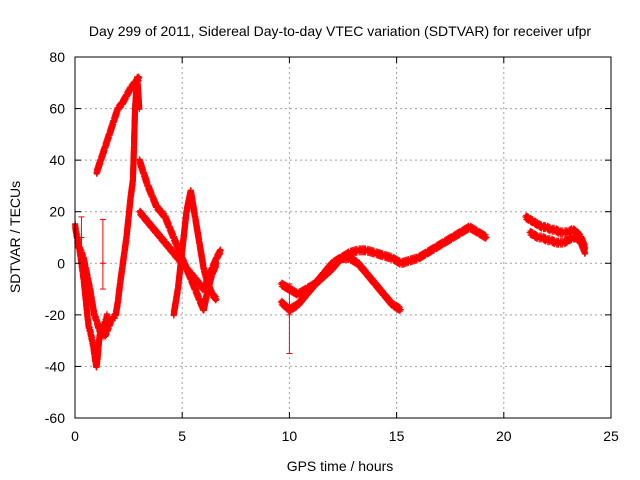 The height and width of the screenshot is (480, 640). What do you see at coordinates (102, 263) in the screenshot?
I see `error-bar-point` at bounding box center [102, 263].